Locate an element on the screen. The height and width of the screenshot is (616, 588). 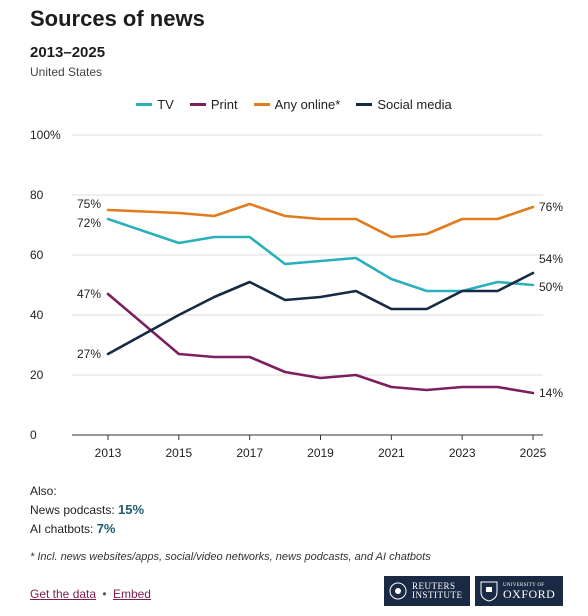
legend-item-social: Social media is located at coordinates (404, 104).